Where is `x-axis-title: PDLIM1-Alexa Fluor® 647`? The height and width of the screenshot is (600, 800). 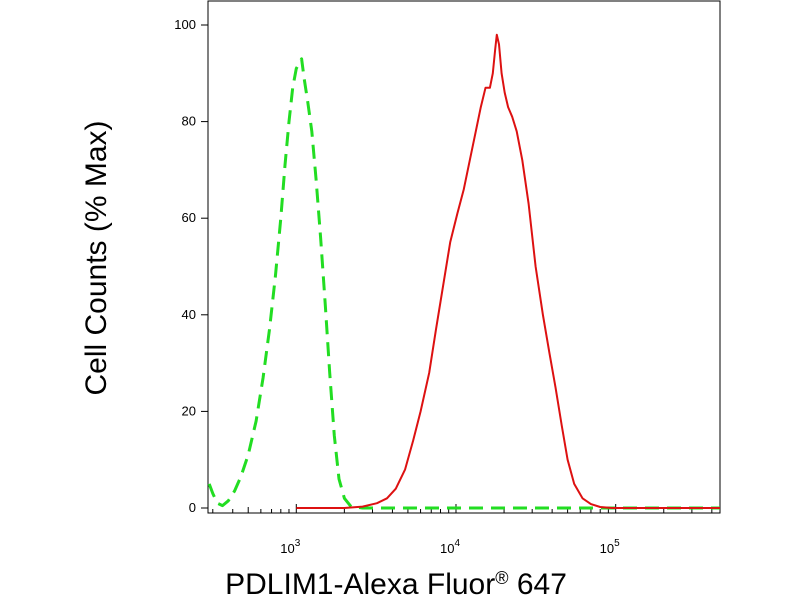
x-axis-title: PDLIM1-Alexa Fluor® 647 is located at coordinates (396, 584).